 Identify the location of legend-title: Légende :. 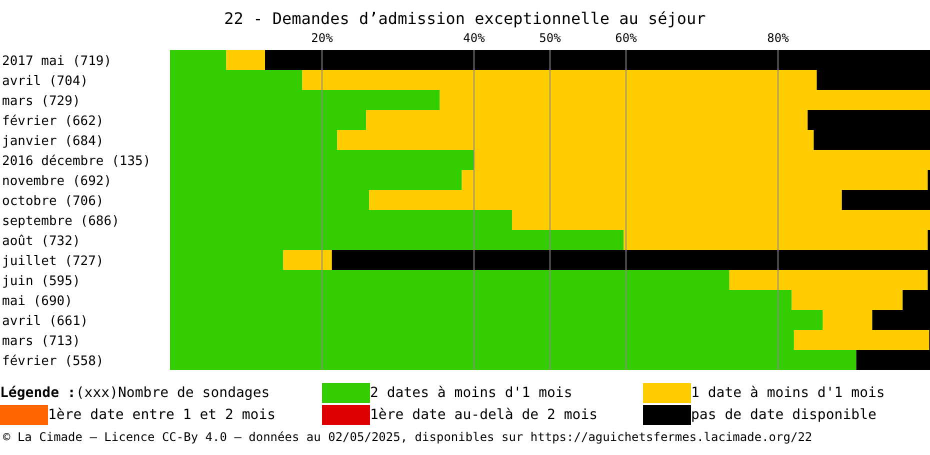
(38, 393).